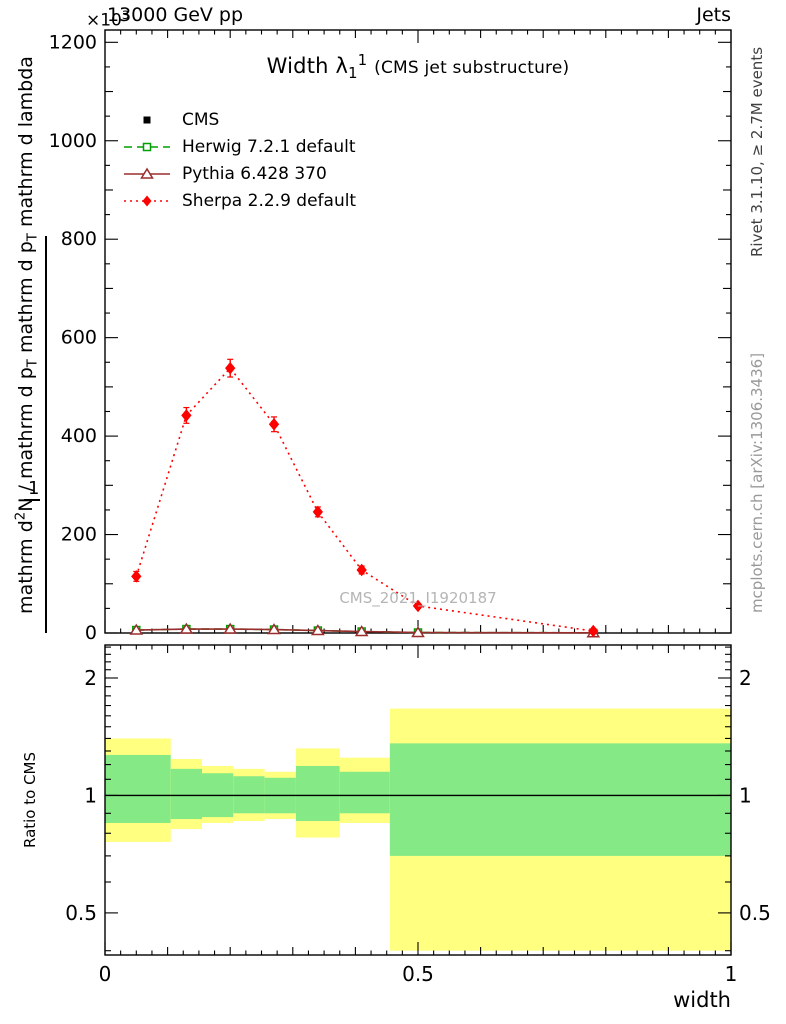  Describe the element at coordinates (239, 119) in the screenshot. I see `legend-item: CMS` at that location.